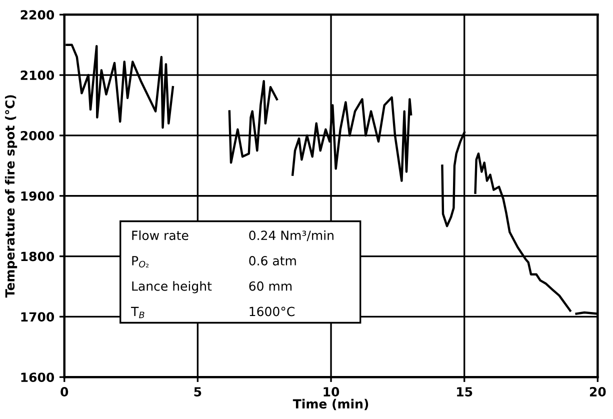 The image size is (613, 419). What do you see at coordinates (37, 257) in the screenshot?
I see `y-tick-label: 1800` at bounding box center [37, 257].